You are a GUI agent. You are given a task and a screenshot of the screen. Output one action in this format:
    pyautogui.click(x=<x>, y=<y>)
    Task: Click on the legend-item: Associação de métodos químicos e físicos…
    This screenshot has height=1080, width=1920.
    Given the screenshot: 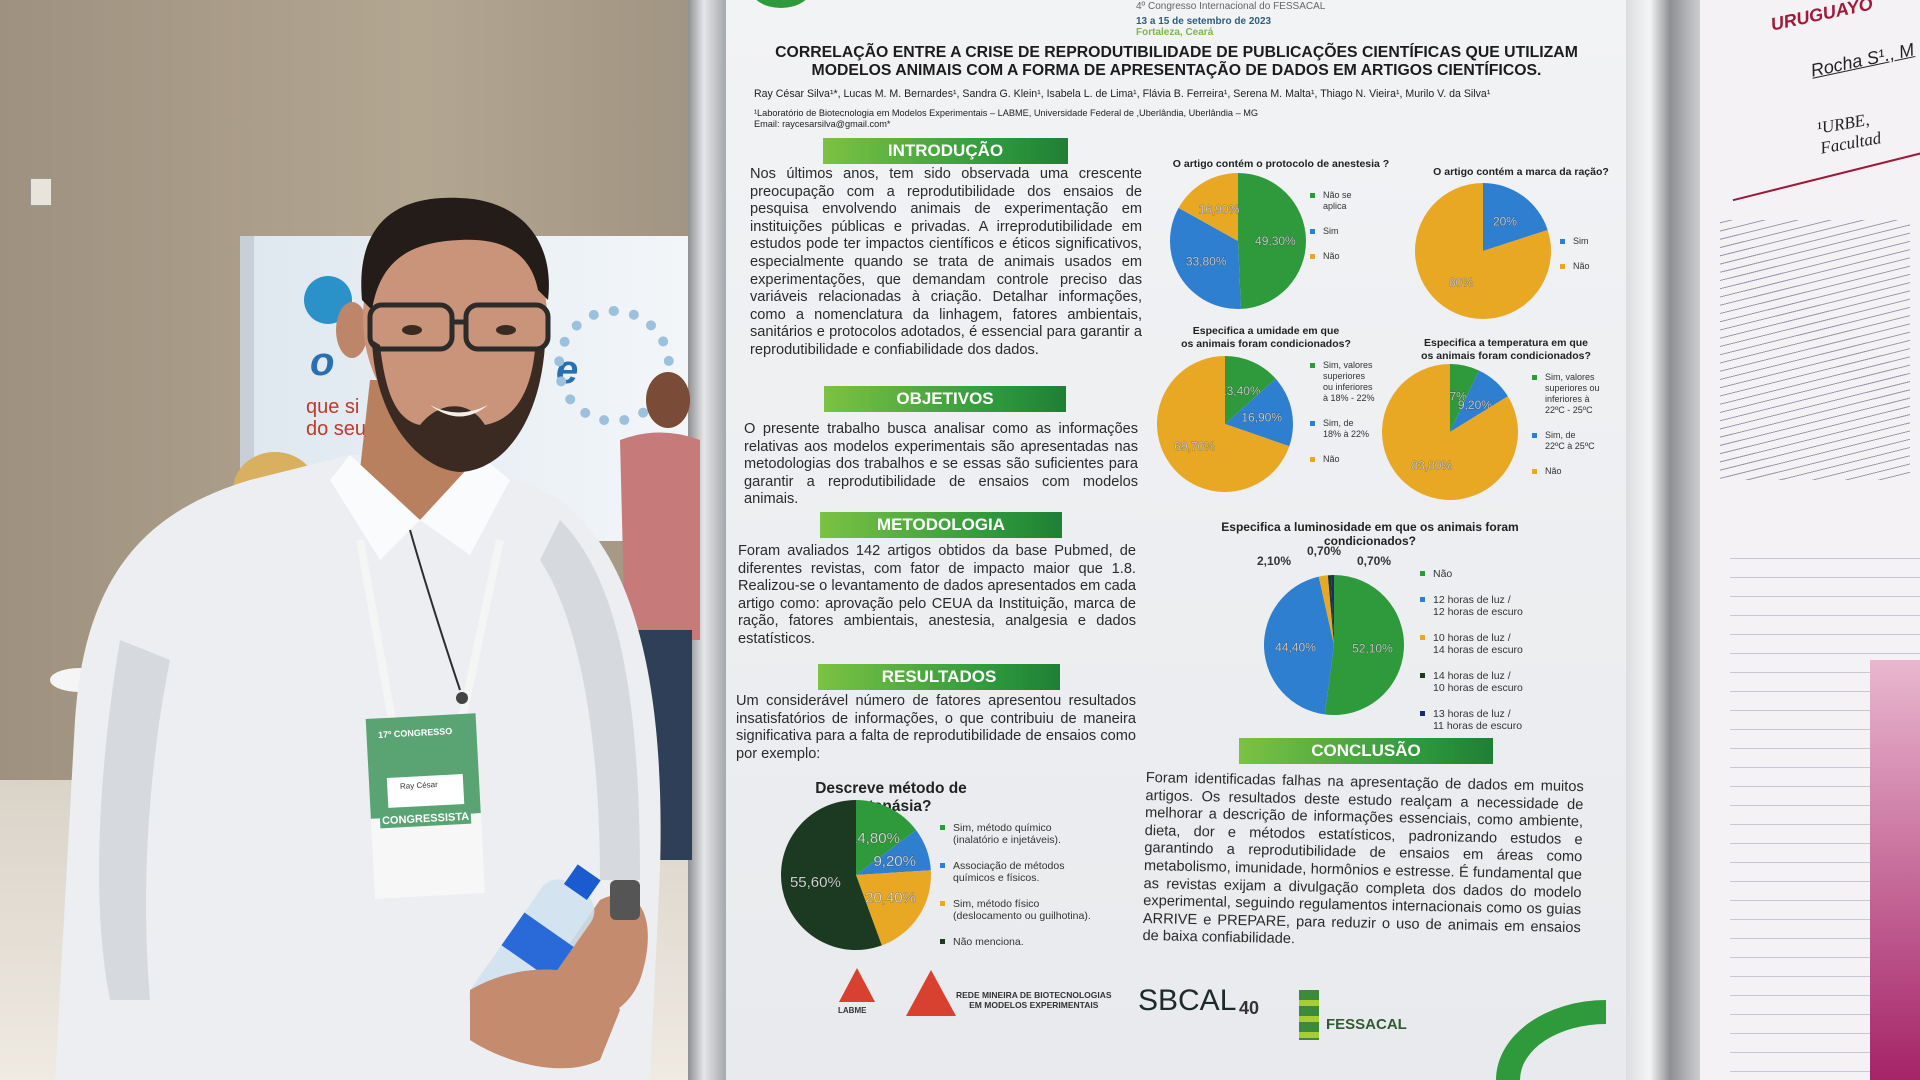 What is the action you would take?
    pyautogui.click(x=1015, y=872)
    